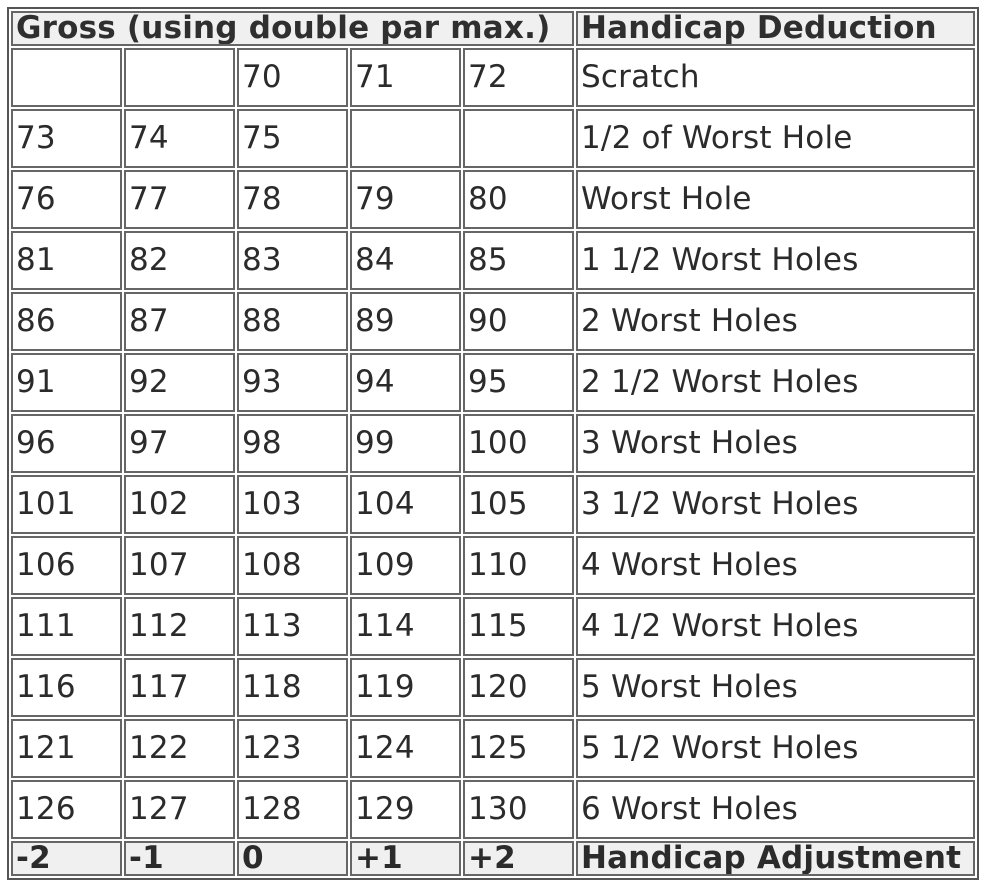 This screenshot has width=985, height=883. What do you see at coordinates (775, 626) in the screenshot?
I see `deduction-cell: 4 1/2 Worst Holes` at bounding box center [775, 626].